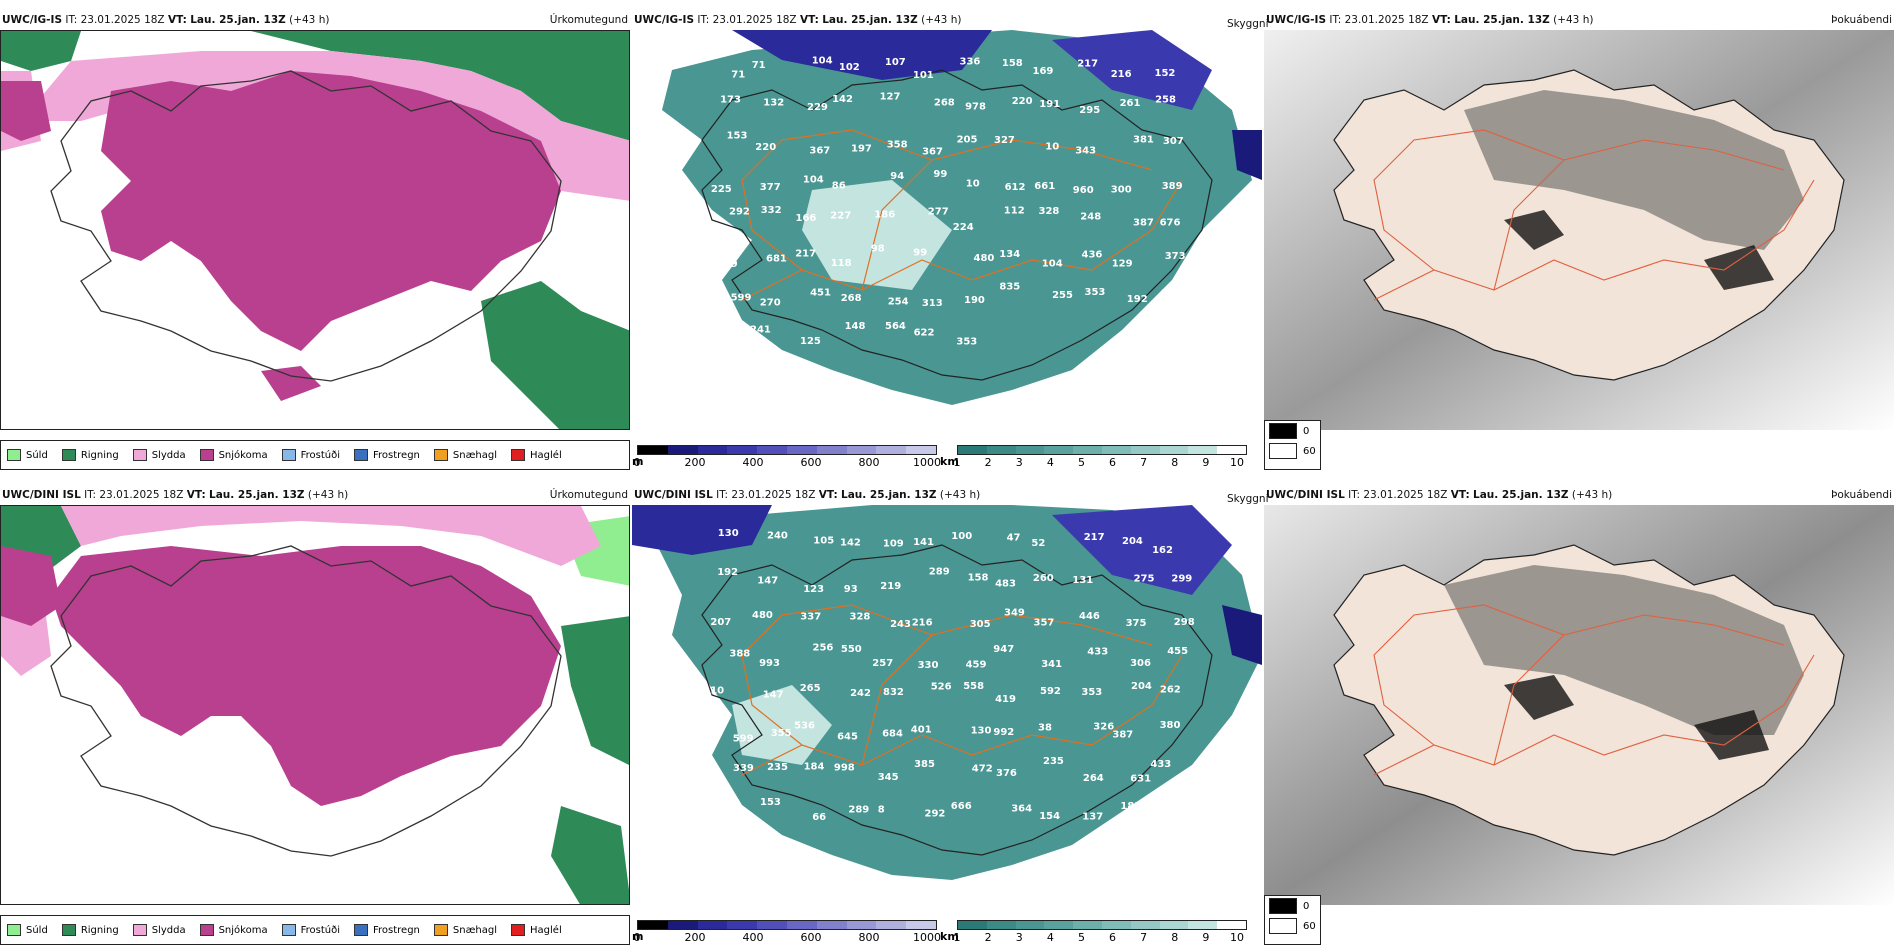 Image resolution: width=1900 pixels, height=950 pixels. I want to click on cloud-base-label: 345, so click(888, 777).